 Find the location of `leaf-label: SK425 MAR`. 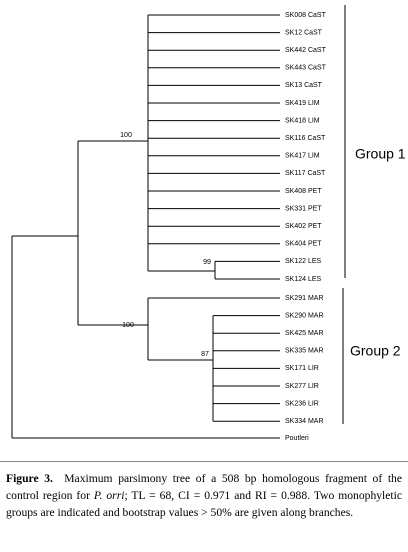

leaf-label: SK425 MAR is located at coordinates (304, 333).